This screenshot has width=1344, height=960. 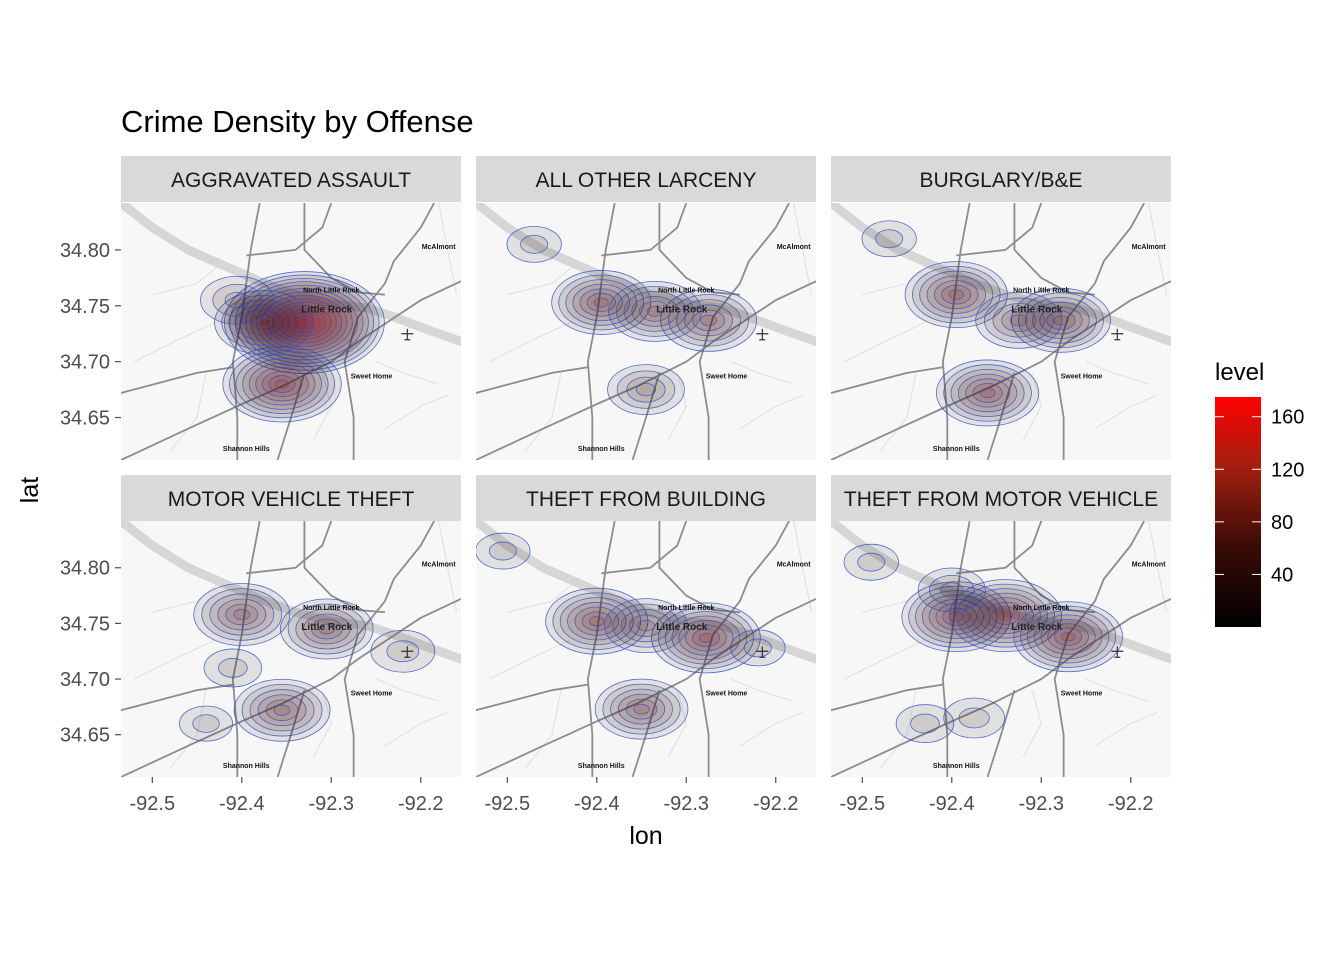 I want to click on facet-strip-label: BURGLARY/B&E, so click(x=1000, y=180).